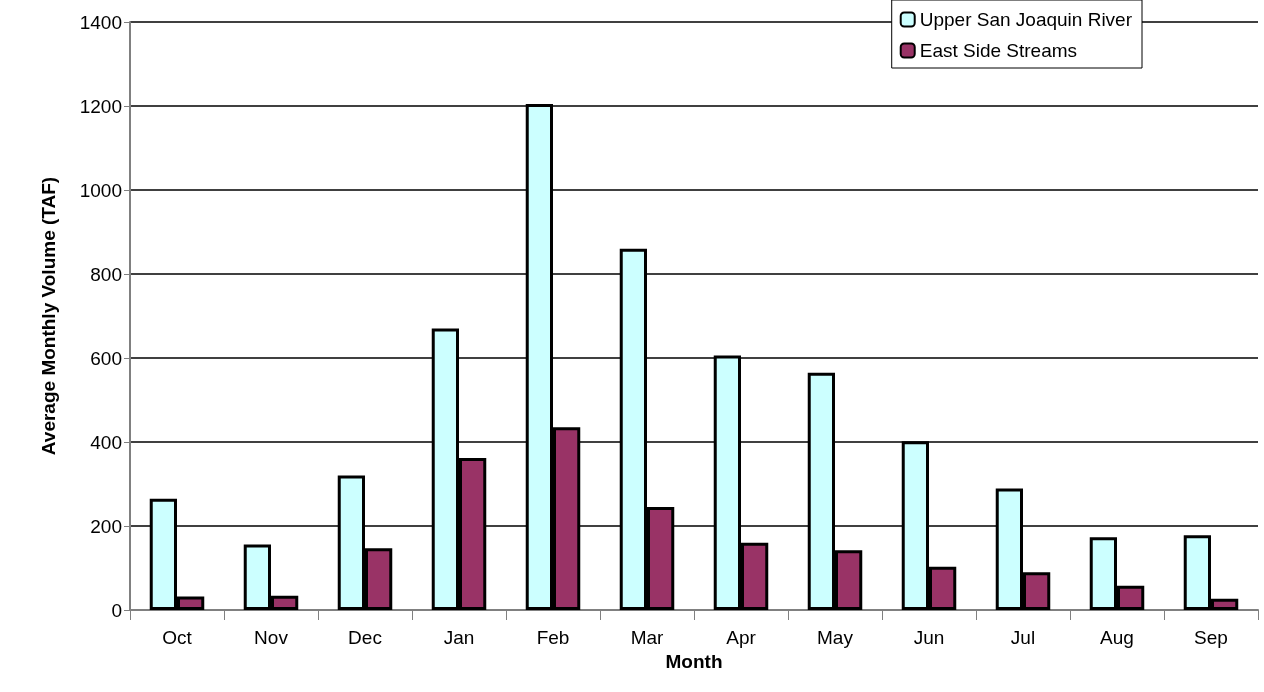  I want to click on x-tick-label: May, so click(835, 637).